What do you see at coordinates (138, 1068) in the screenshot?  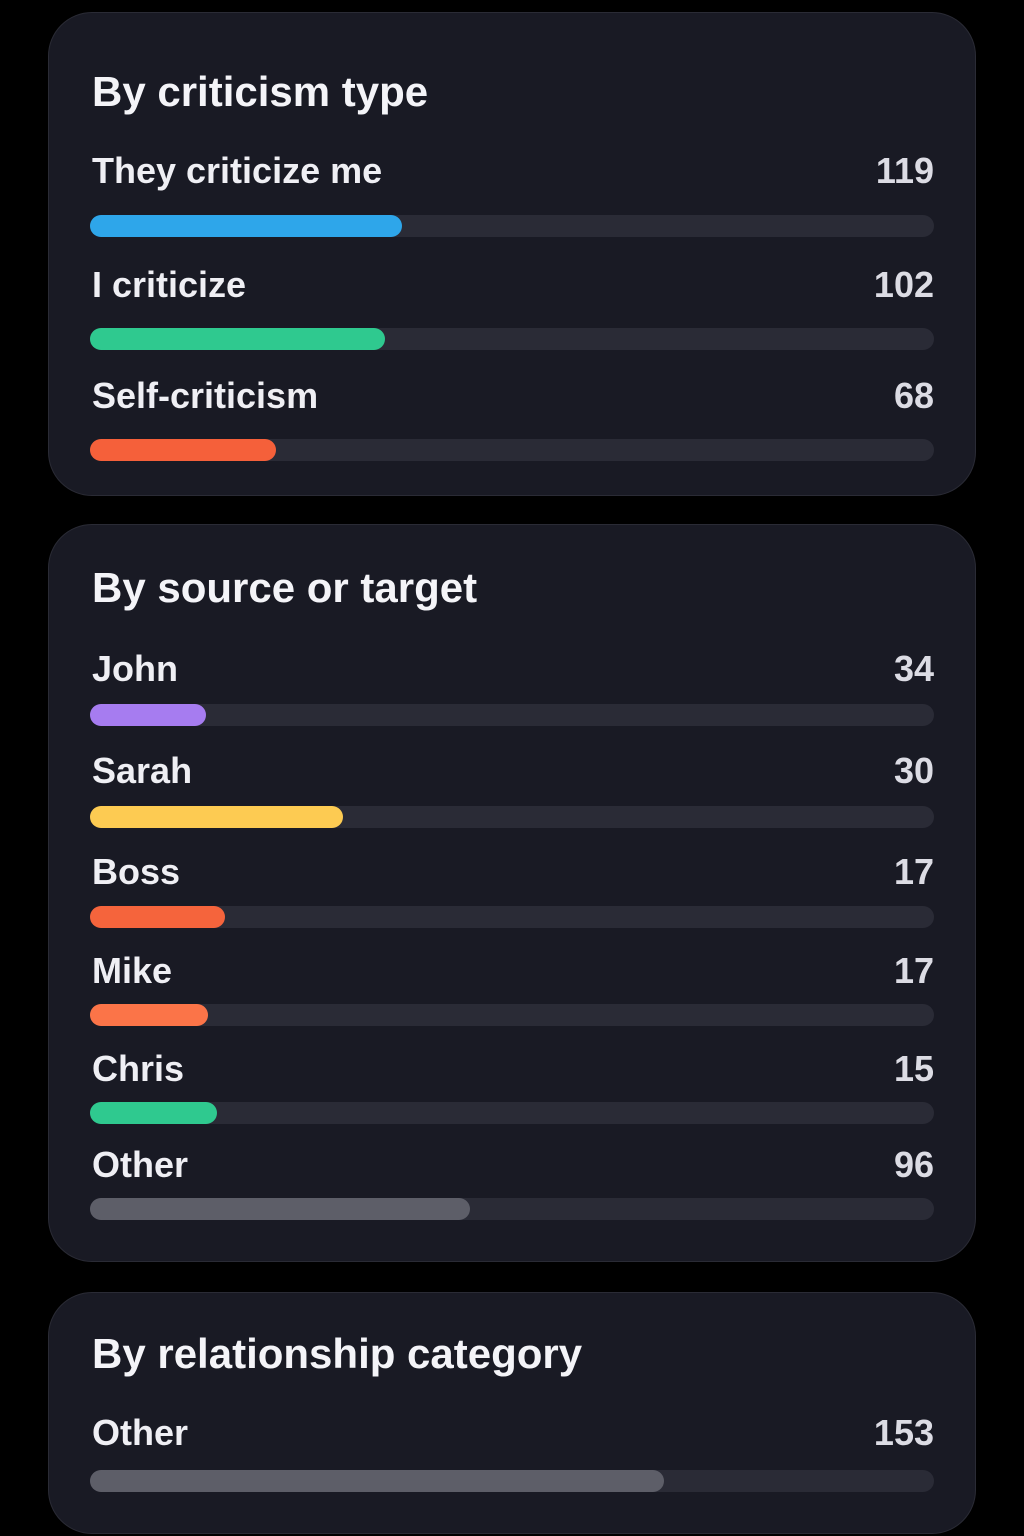 I see `row-label: Chris` at bounding box center [138, 1068].